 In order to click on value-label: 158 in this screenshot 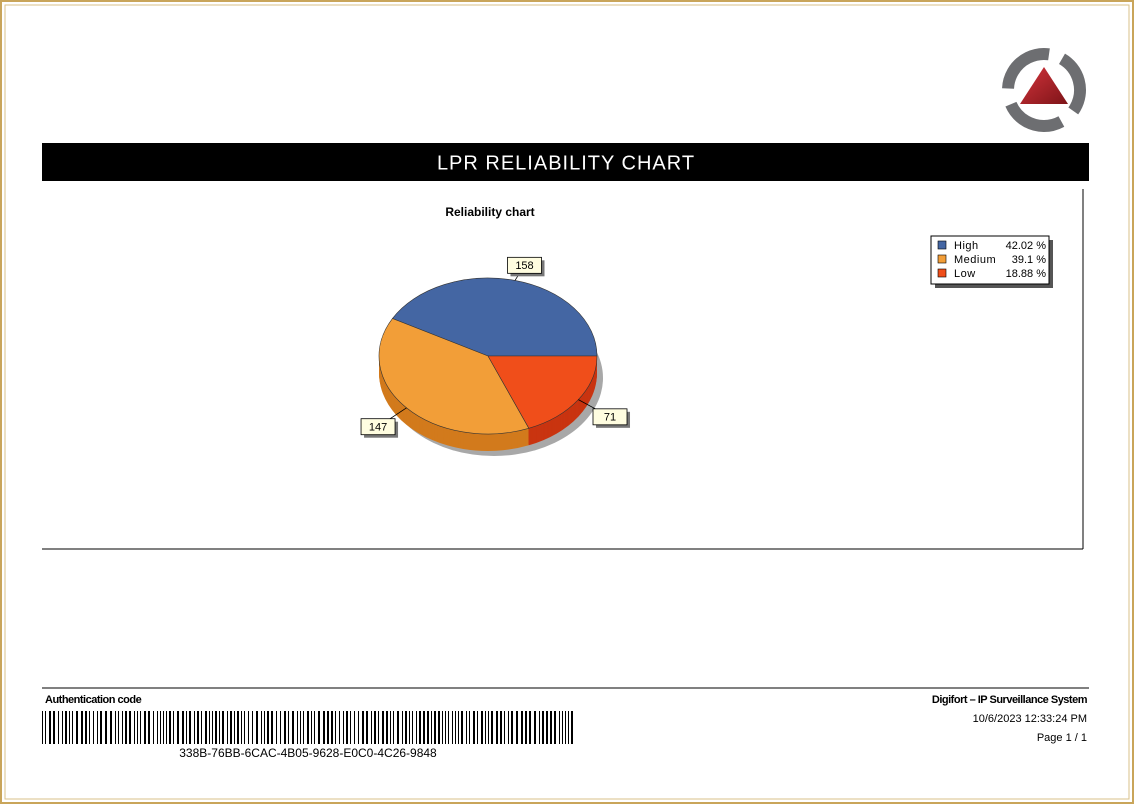, I will do `click(524, 266)`.